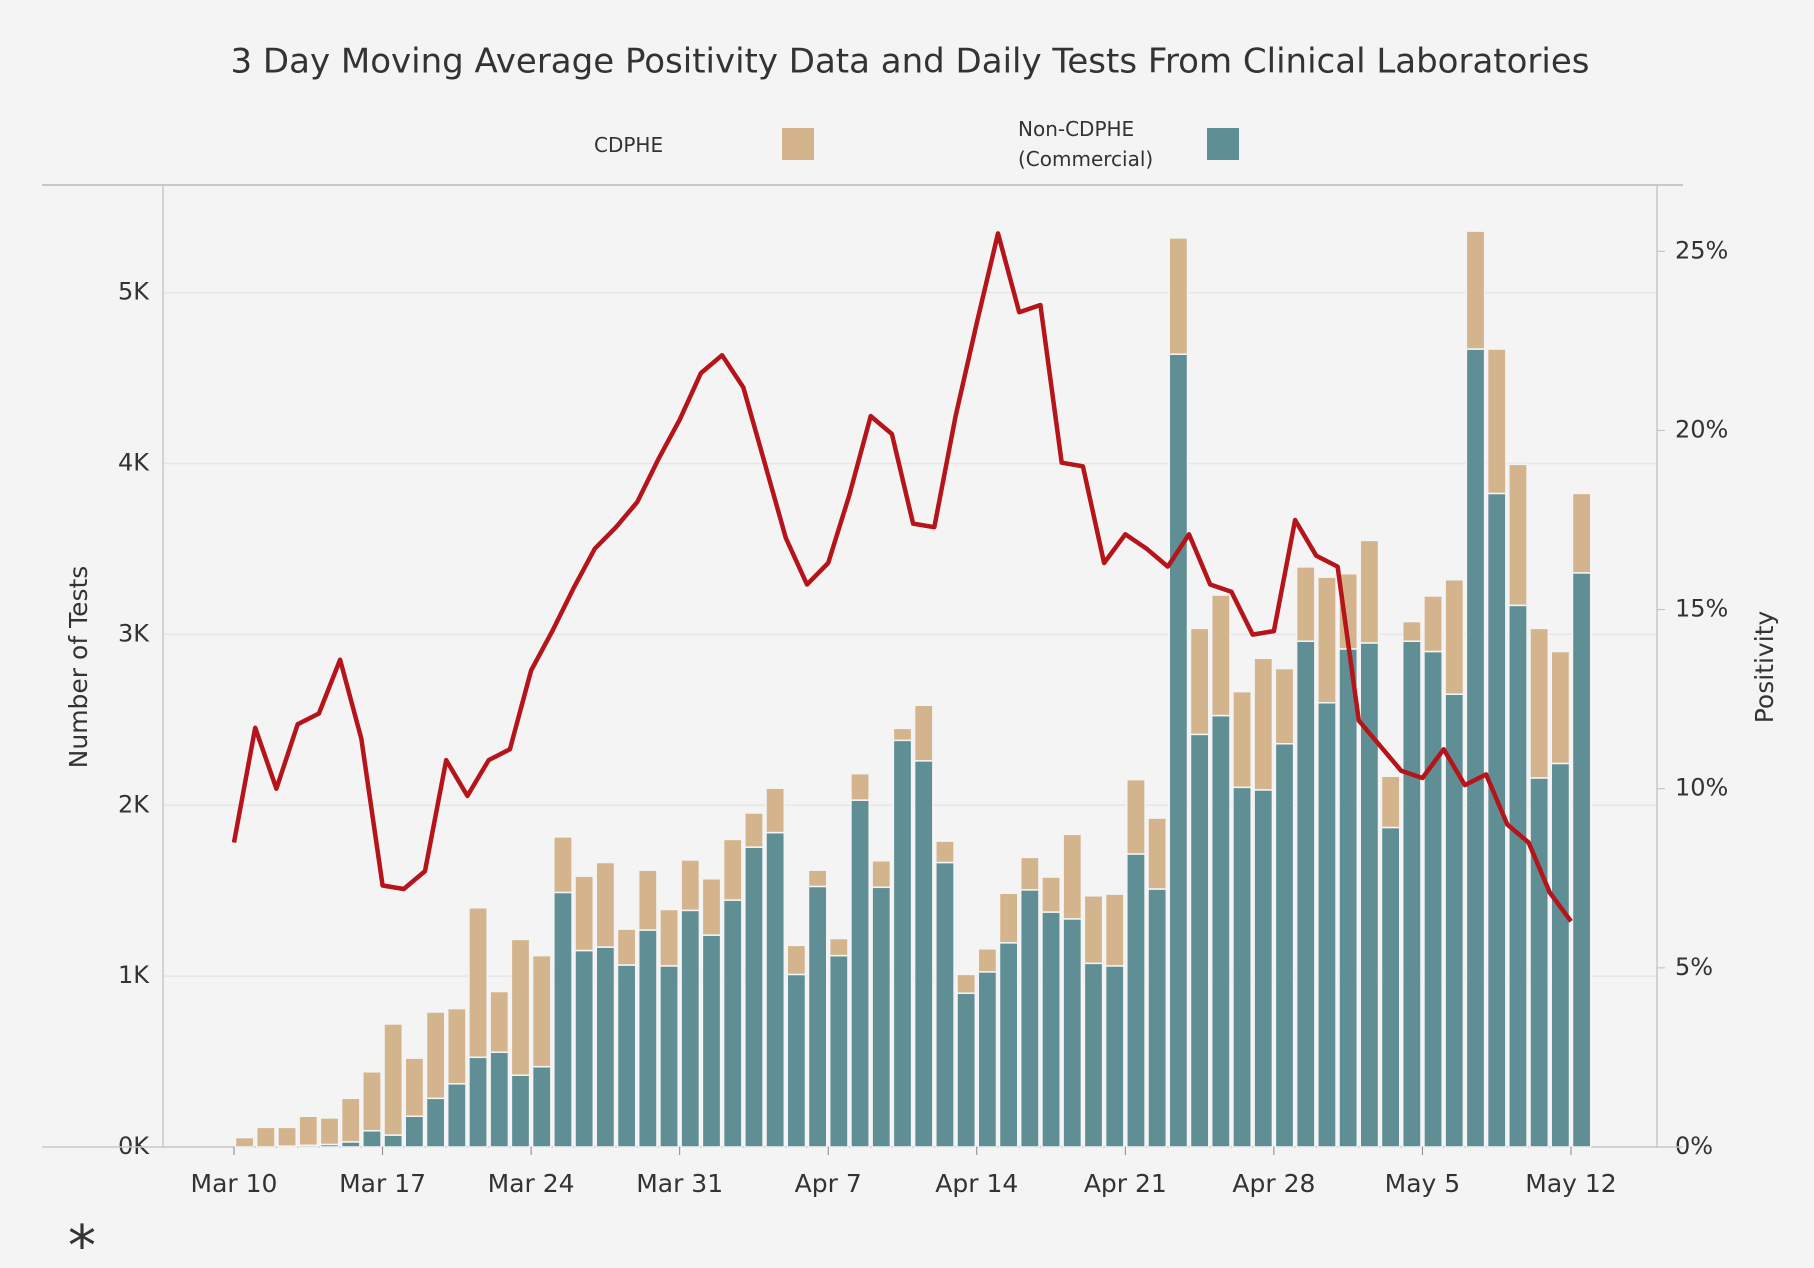  I want to click on x-tick-label: Mar 24, so click(531, 1183).